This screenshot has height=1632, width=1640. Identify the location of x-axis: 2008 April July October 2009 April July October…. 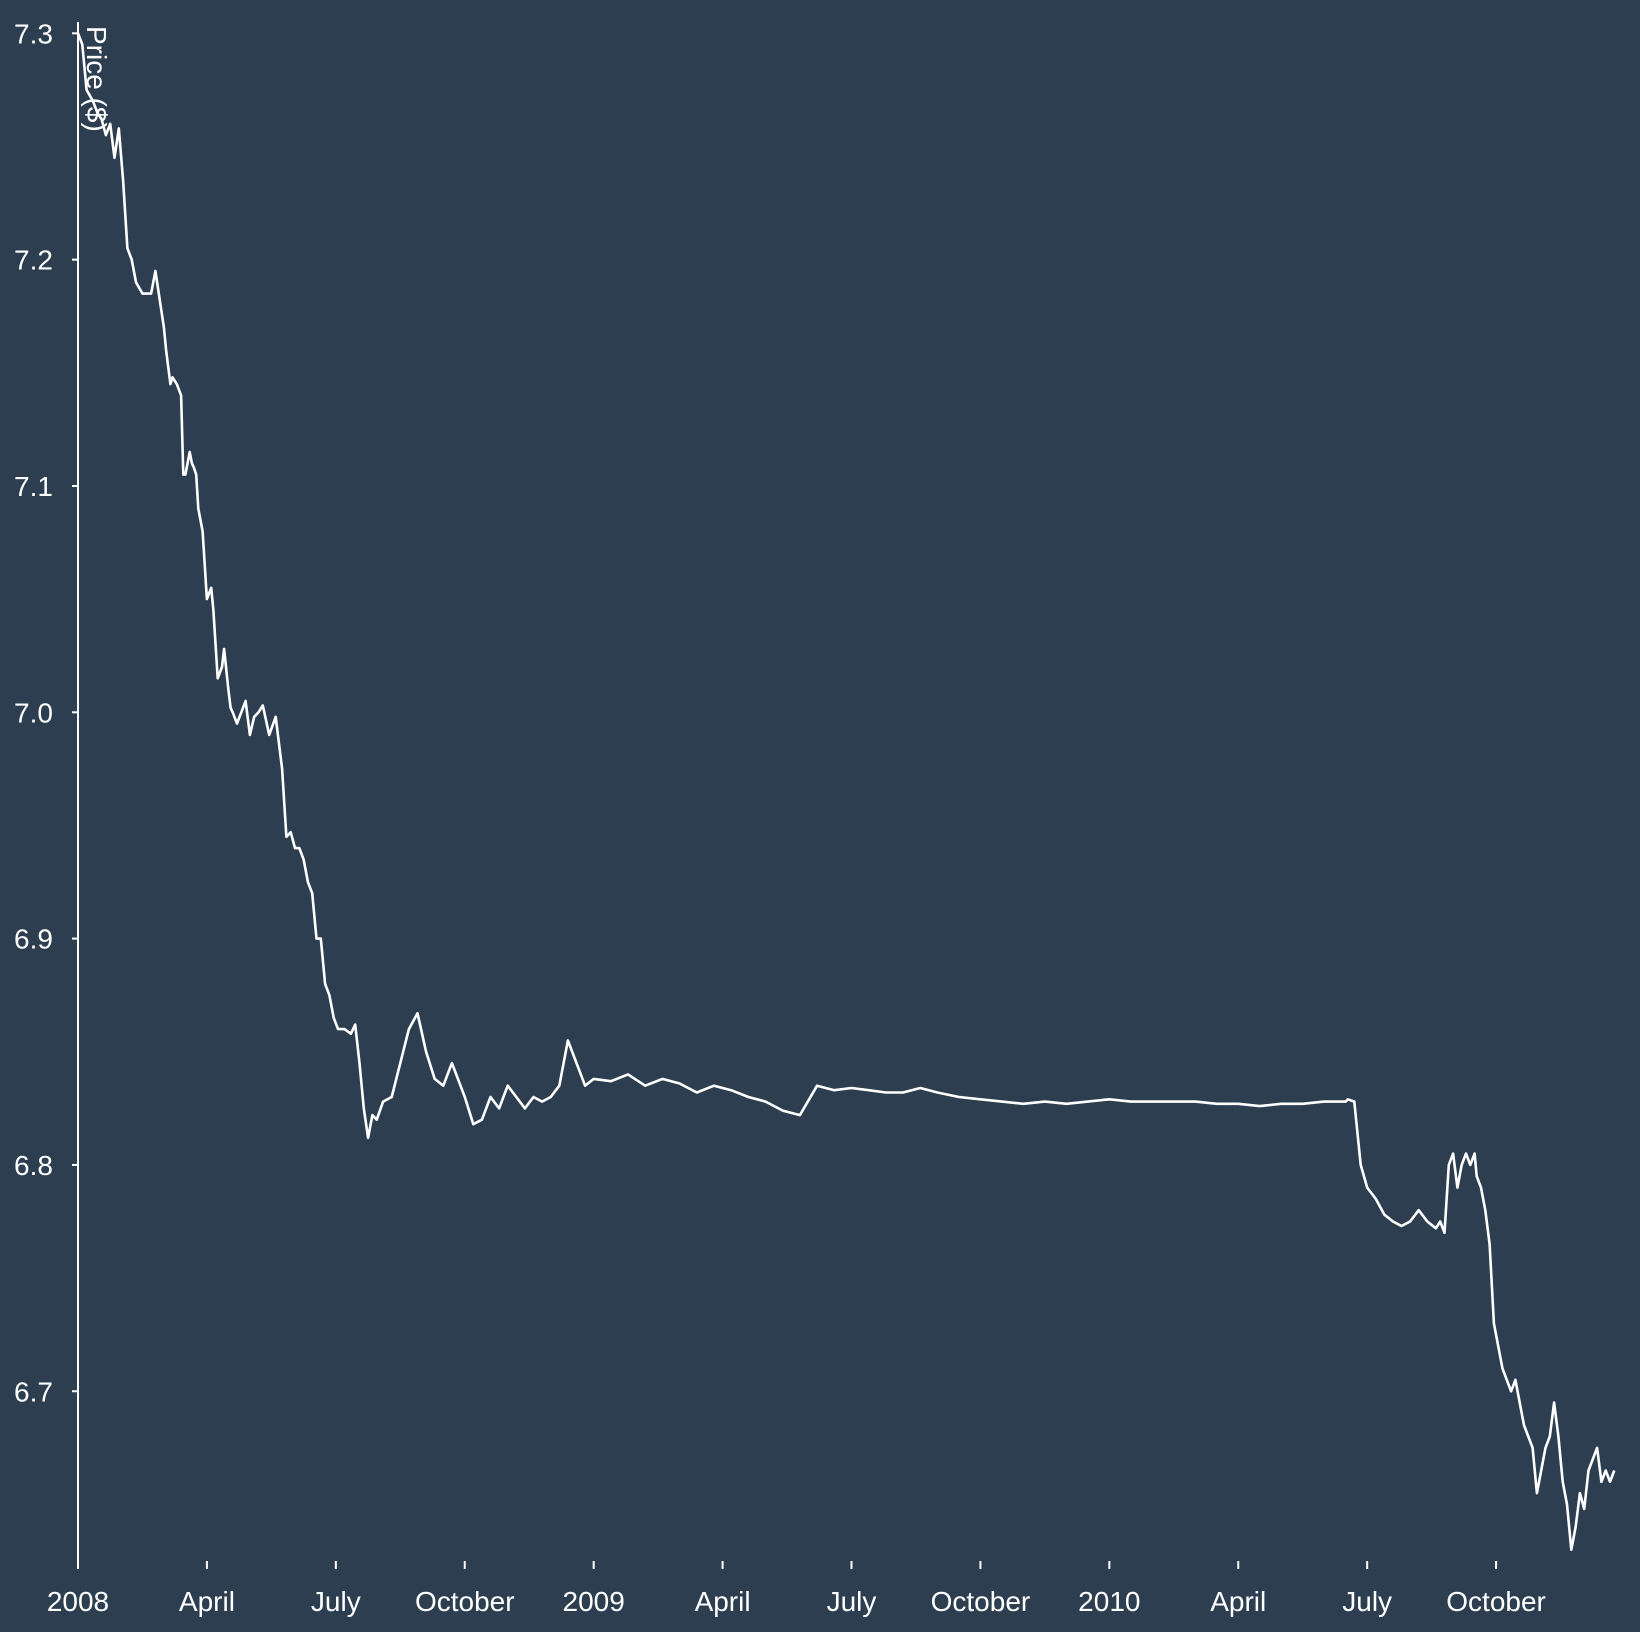
(796, 1589).